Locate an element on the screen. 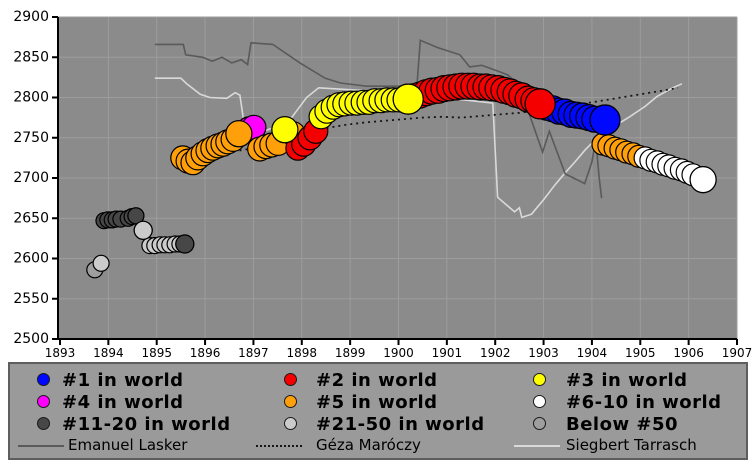 This screenshot has height=464, width=756. y-tick-label: 2900 is located at coordinates (31, 17).